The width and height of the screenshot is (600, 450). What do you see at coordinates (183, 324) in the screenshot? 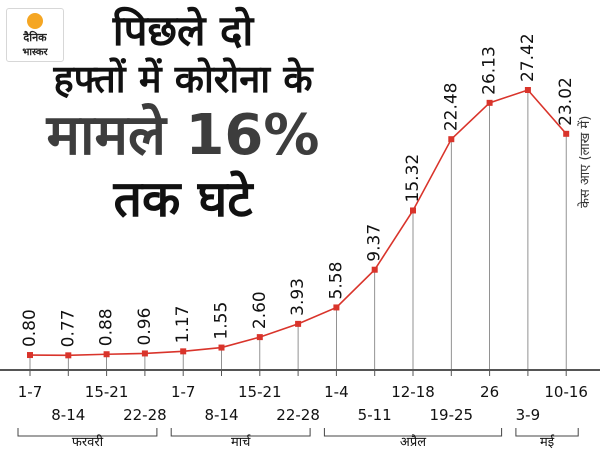
I see `data-label: 1.17` at bounding box center [183, 324].